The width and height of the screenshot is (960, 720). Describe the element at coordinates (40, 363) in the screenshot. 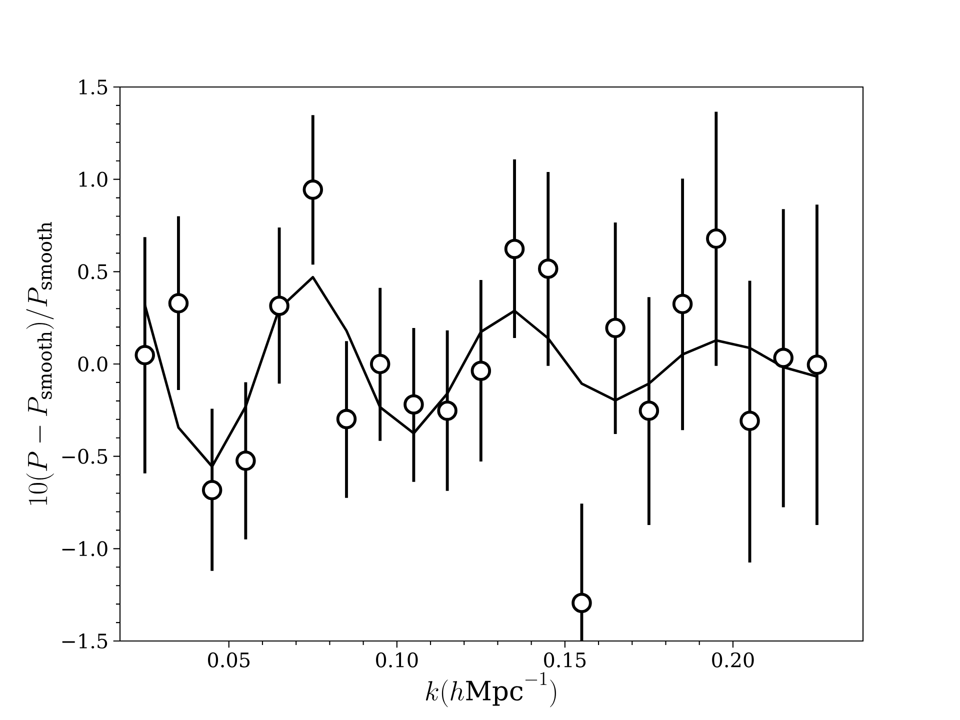

I see `y-axis-title: $10(P-P_{\mathrm{smooth}})/P_{\mathrm{smooth}}$` at that location.